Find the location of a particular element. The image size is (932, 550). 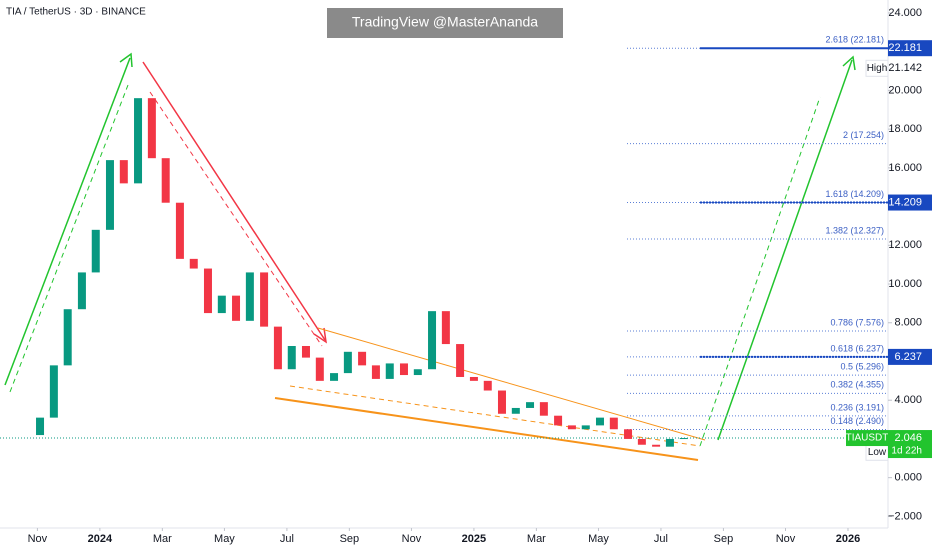

y-tick-label: 16.000 is located at coordinates (905, 168).